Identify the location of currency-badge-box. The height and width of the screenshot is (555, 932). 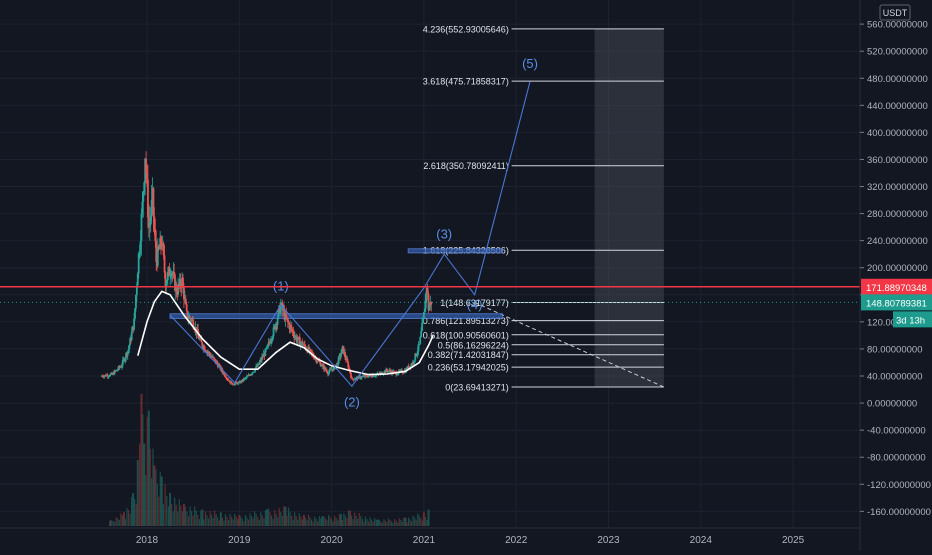
(895, 12).